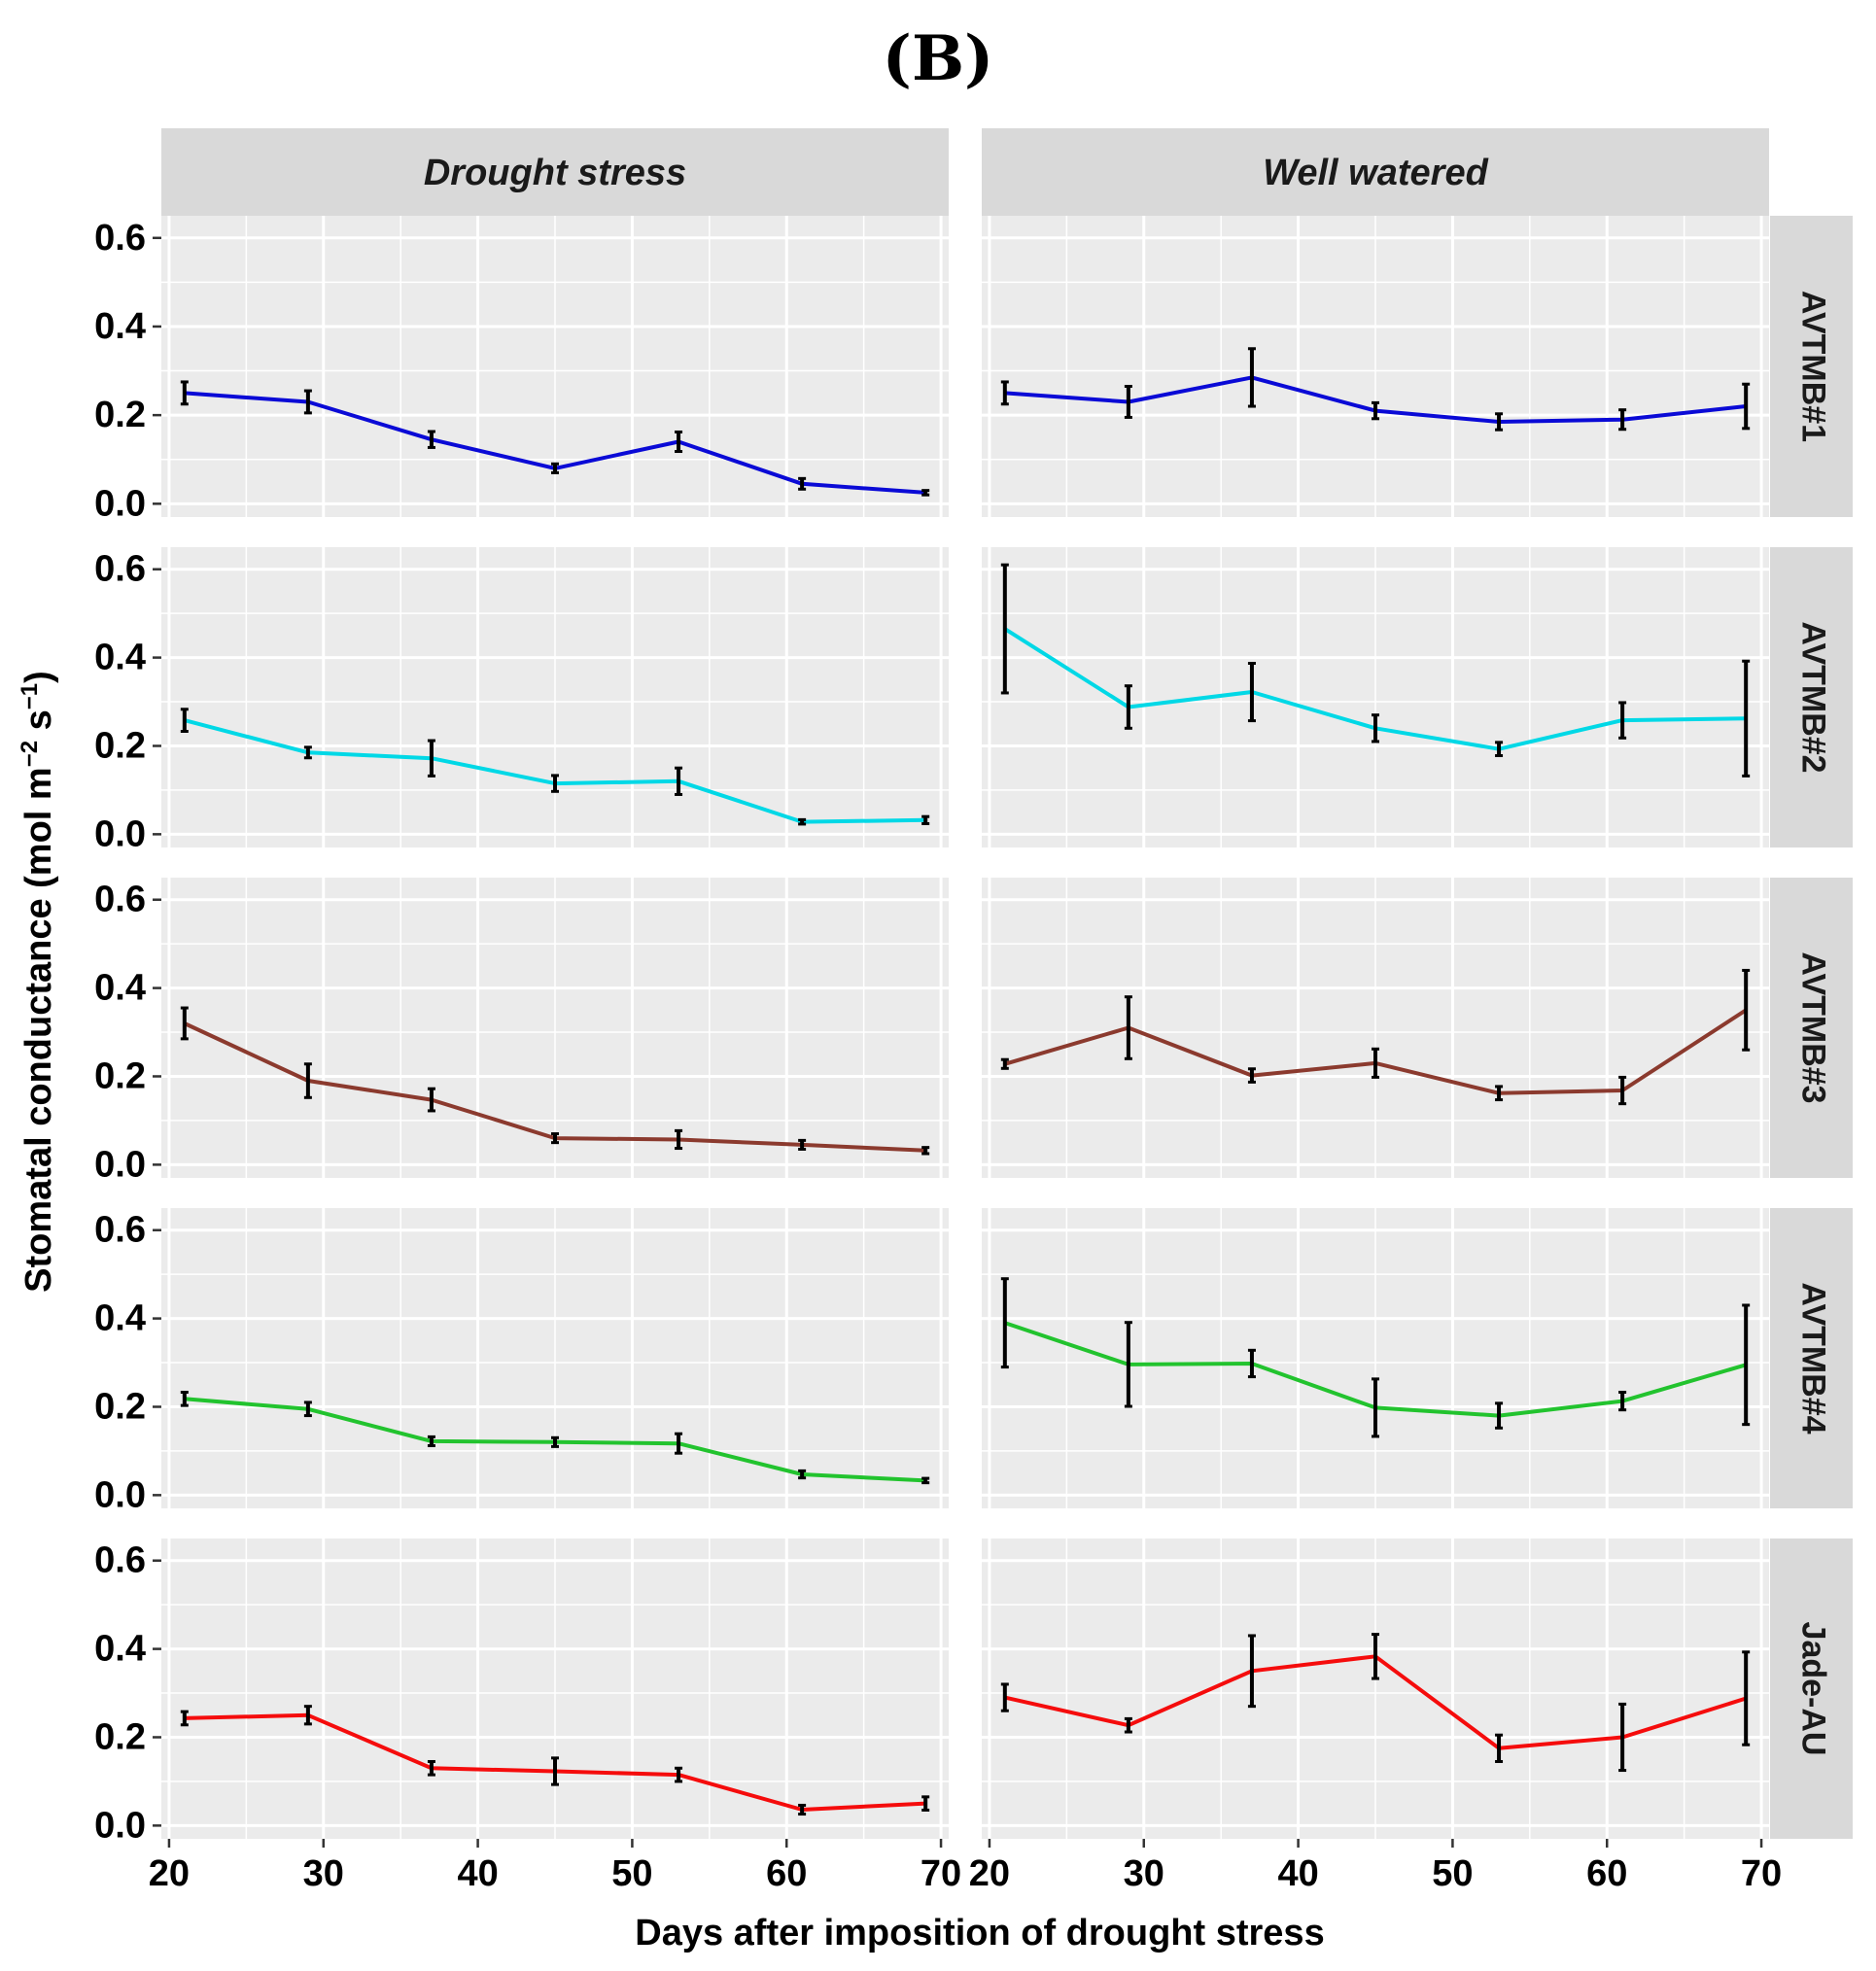 The height and width of the screenshot is (1971, 1876). I want to click on facet-strip-top-label: Well watered, so click(1375, 173).